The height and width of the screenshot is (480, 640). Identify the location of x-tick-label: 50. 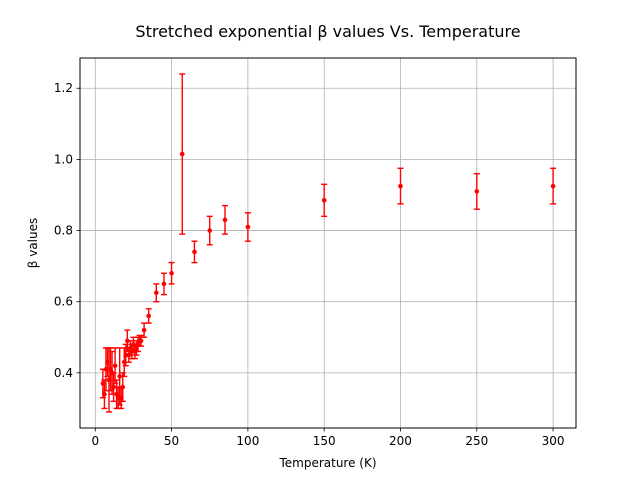
(171, 441).